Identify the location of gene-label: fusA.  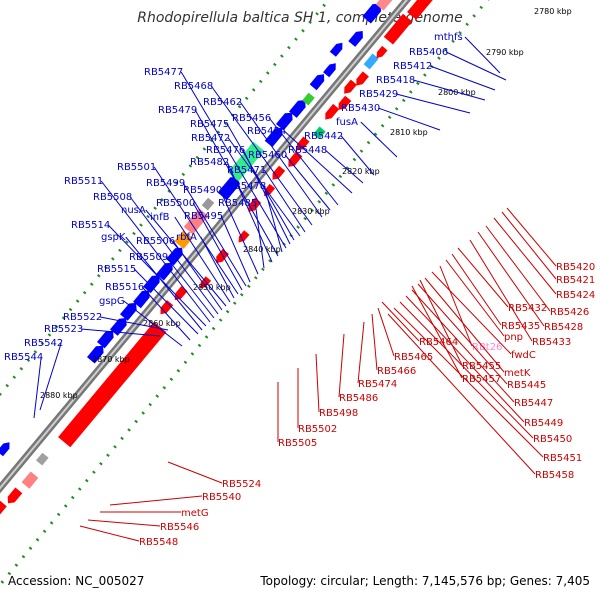
(347, 122).